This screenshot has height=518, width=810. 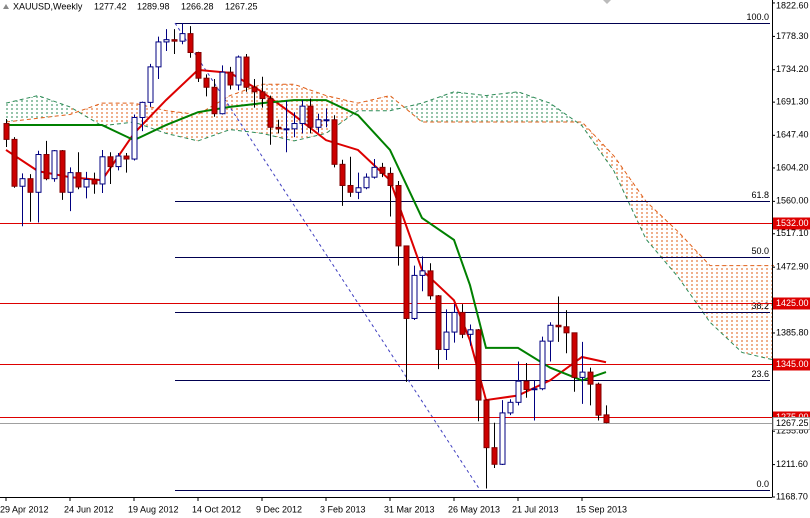 I want to click on y-tick-label: 1822.60, so click(x=792, y=5).